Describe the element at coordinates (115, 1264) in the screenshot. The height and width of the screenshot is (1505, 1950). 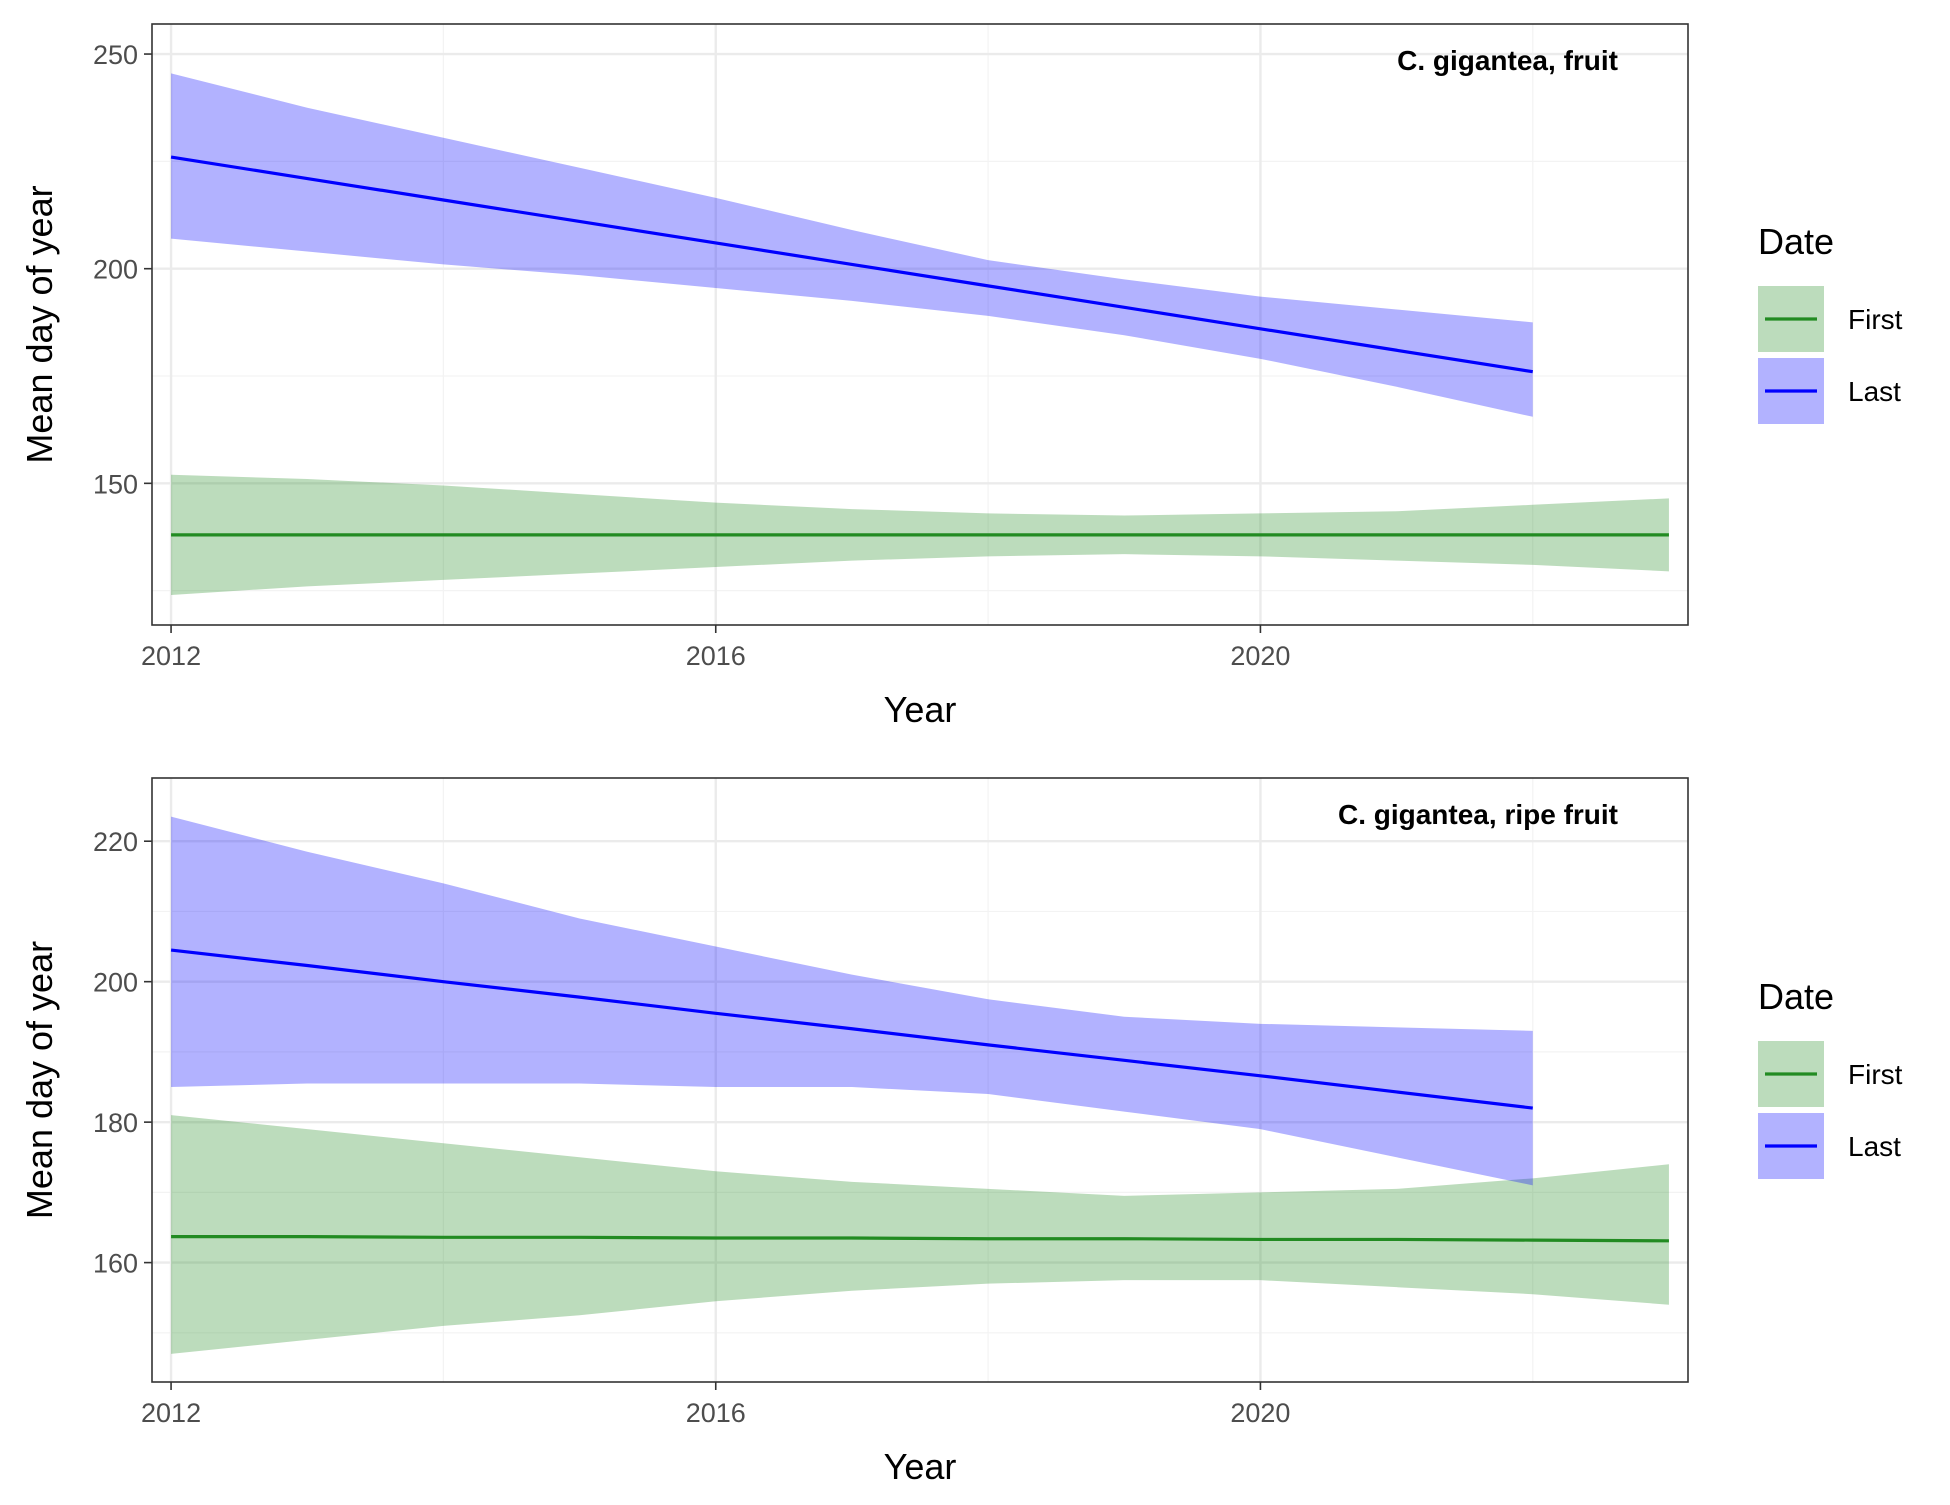
I see `y-tick-label: 160` at that location.